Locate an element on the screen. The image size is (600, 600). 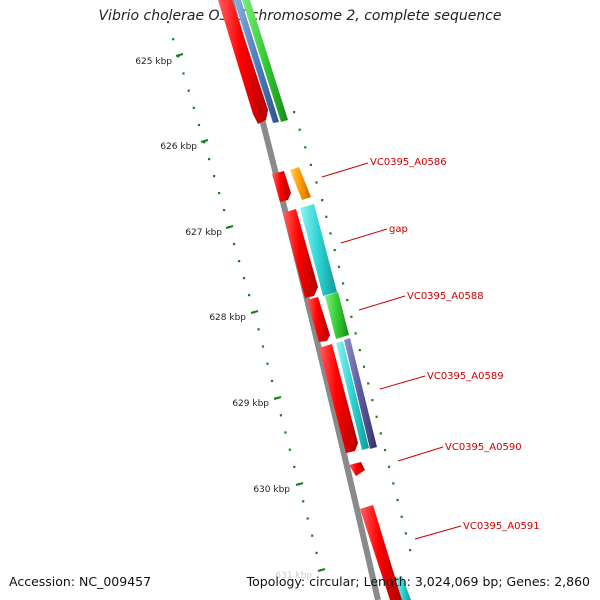
tick-label: 627 kbp is located at coordinates (203, 233).